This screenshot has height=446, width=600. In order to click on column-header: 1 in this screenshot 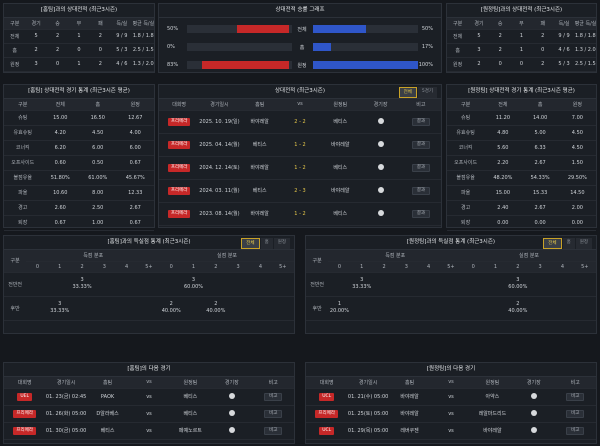, I will do `click(495, 267)`.